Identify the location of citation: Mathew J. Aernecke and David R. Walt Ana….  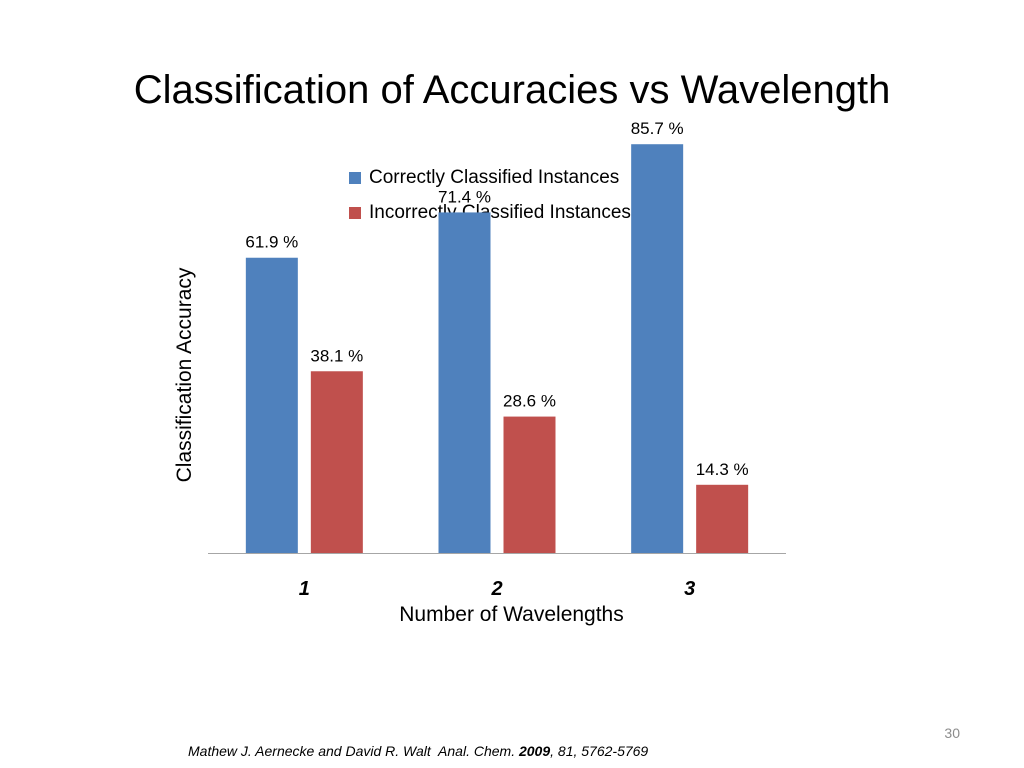
(418, 751).